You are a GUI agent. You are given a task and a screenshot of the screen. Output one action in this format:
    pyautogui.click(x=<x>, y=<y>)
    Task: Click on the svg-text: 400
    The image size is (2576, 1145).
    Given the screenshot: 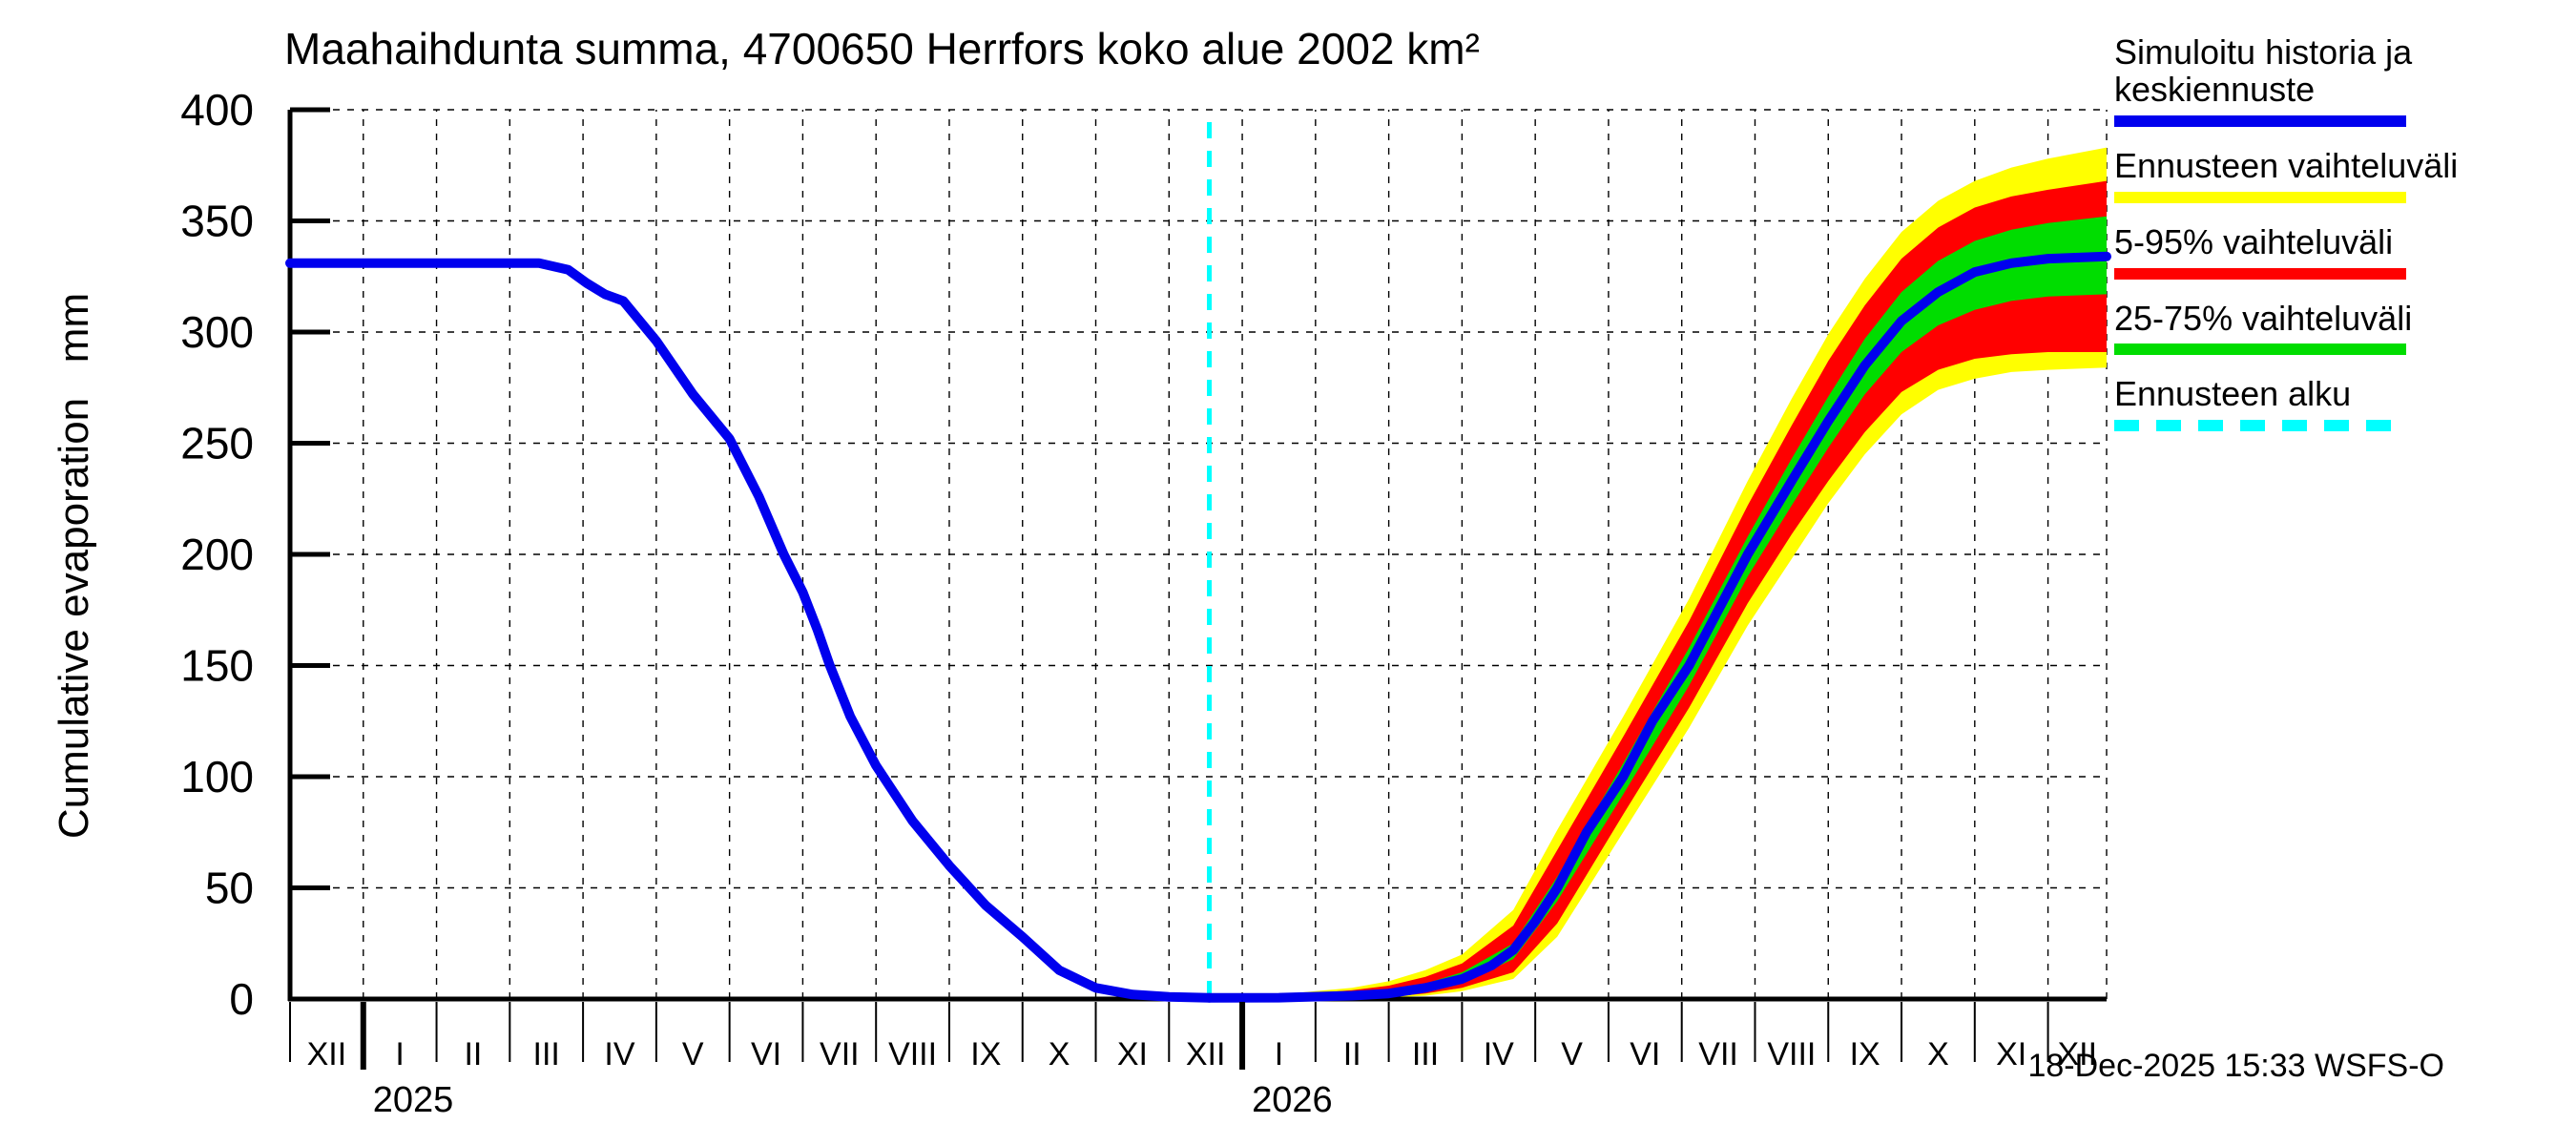 What is the action you would take?
    pyautogui.click(x=217, y=110)
    